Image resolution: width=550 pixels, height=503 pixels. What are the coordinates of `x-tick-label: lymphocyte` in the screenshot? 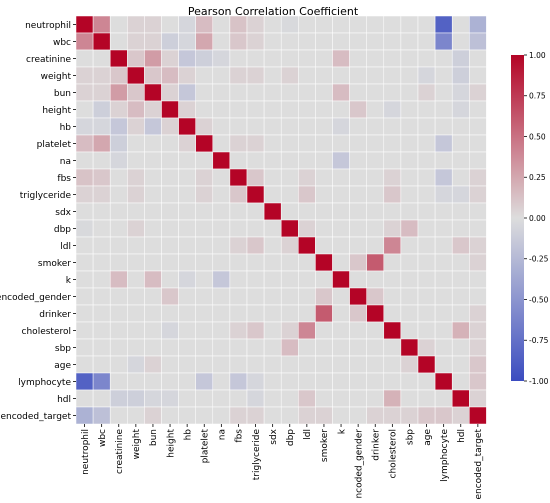 It's located at (445, 455).